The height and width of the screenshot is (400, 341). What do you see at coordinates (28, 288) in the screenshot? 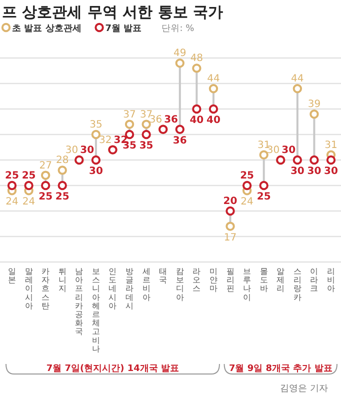
I see `x-tick-label: 말레이시아` at bounding box center [28, 288].